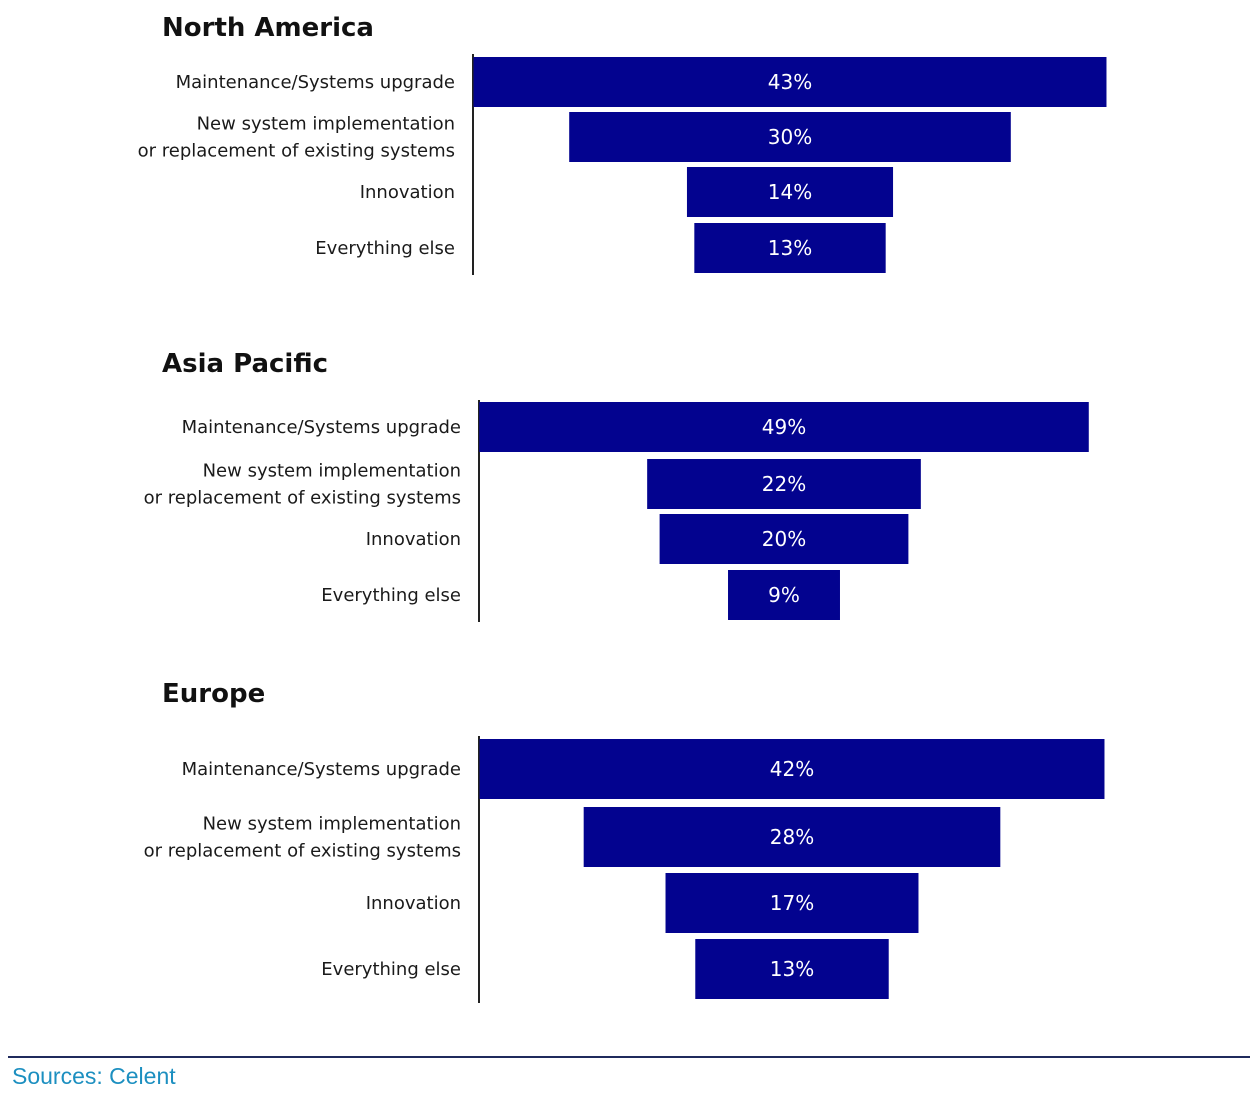  I want to click on bar-value-label: 17%, so click(792, 903).